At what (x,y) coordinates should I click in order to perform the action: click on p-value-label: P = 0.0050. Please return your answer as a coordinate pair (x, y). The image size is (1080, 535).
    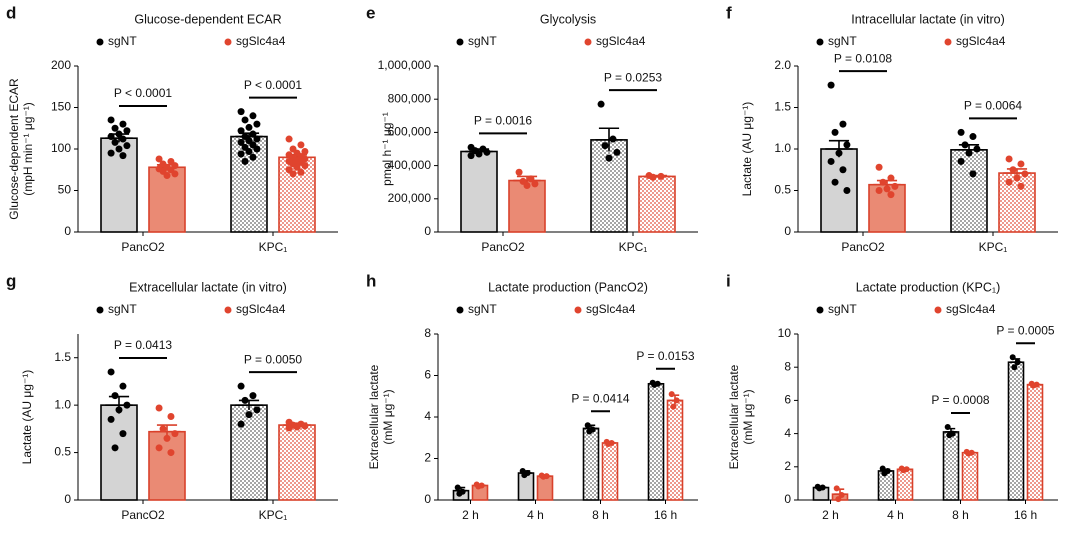
    Looking at the image, I should click on (273, 359).